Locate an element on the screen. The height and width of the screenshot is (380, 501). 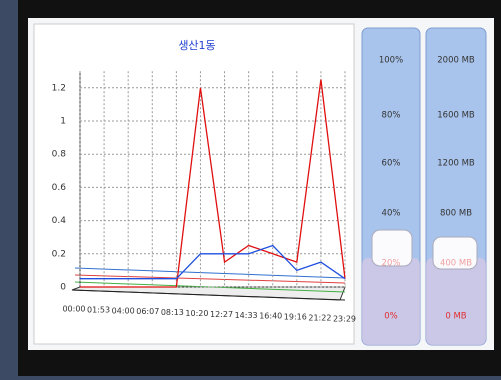
x-tick-label: 04:00 is located at coordinates (123, 310).